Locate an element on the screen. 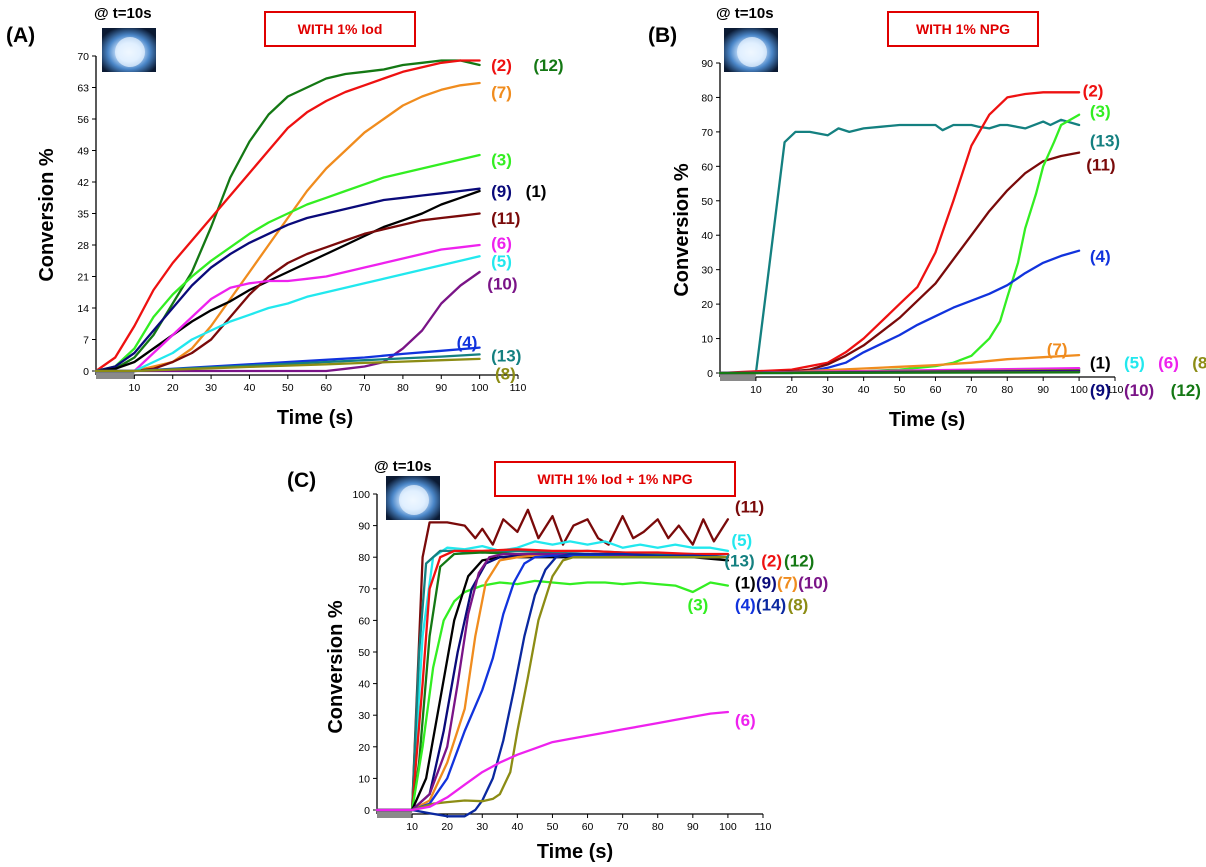  series-label-c-6: (6) is located at coordinates (745, 720).